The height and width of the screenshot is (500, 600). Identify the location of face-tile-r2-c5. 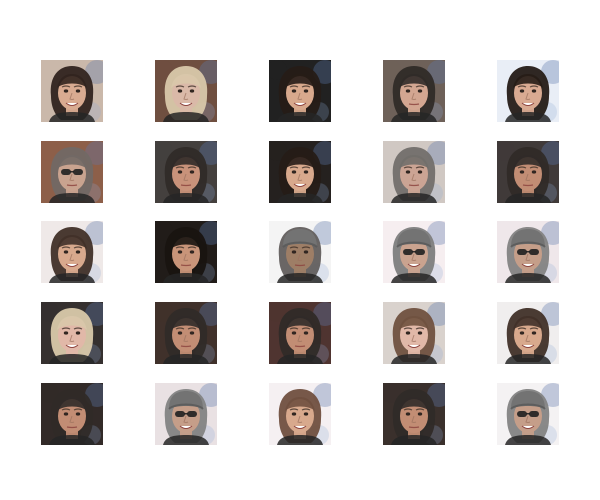
(528, 172).